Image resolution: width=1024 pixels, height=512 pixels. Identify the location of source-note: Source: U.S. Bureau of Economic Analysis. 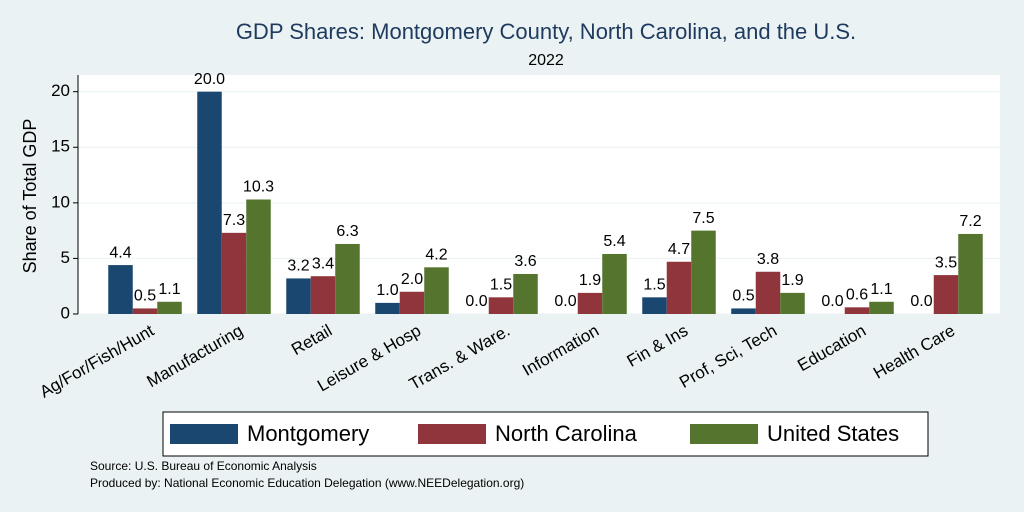
(203, 466).